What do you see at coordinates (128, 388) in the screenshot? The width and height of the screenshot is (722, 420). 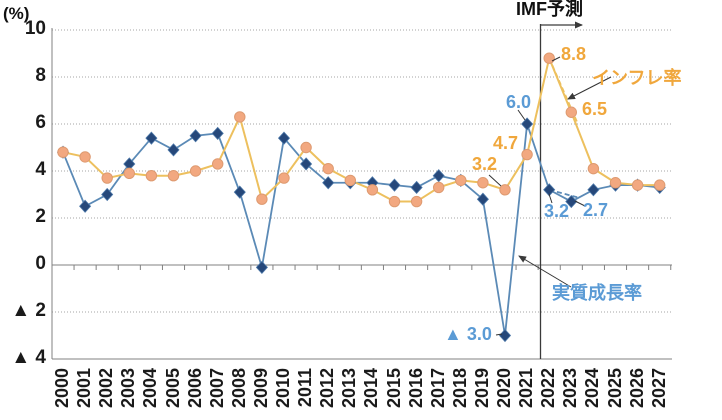 I see `x-tick-label-2003: 2003` at bounding box center [128, 388].